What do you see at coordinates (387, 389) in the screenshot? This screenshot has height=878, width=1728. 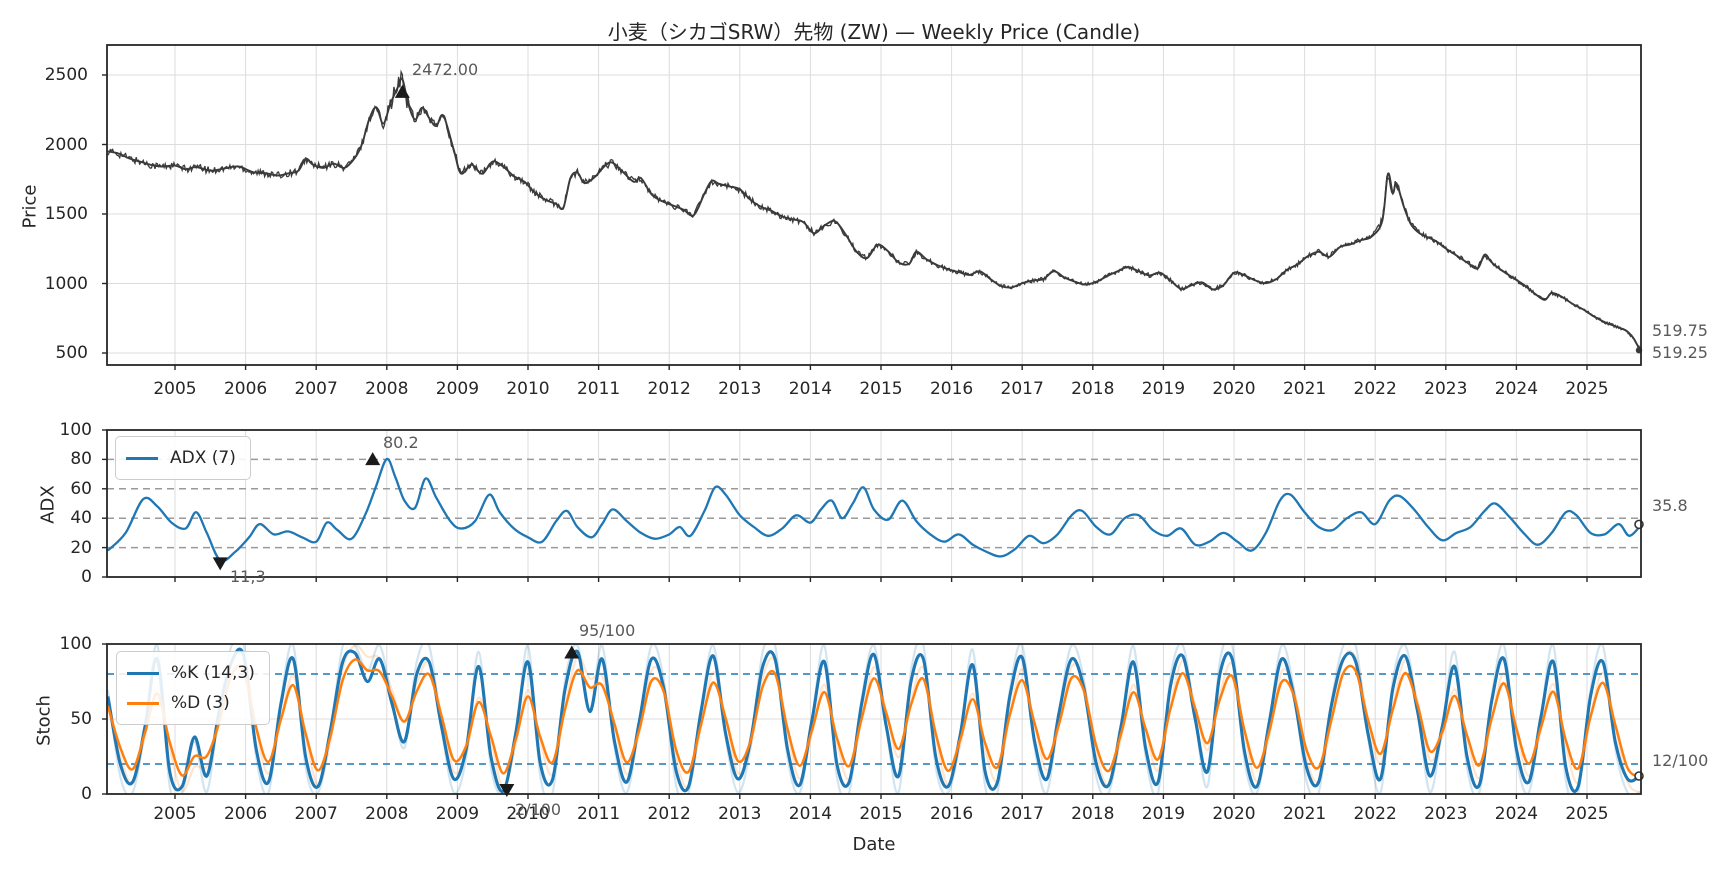 I see `x-tick-label-price: 2008` at bounding box center [387, 389].